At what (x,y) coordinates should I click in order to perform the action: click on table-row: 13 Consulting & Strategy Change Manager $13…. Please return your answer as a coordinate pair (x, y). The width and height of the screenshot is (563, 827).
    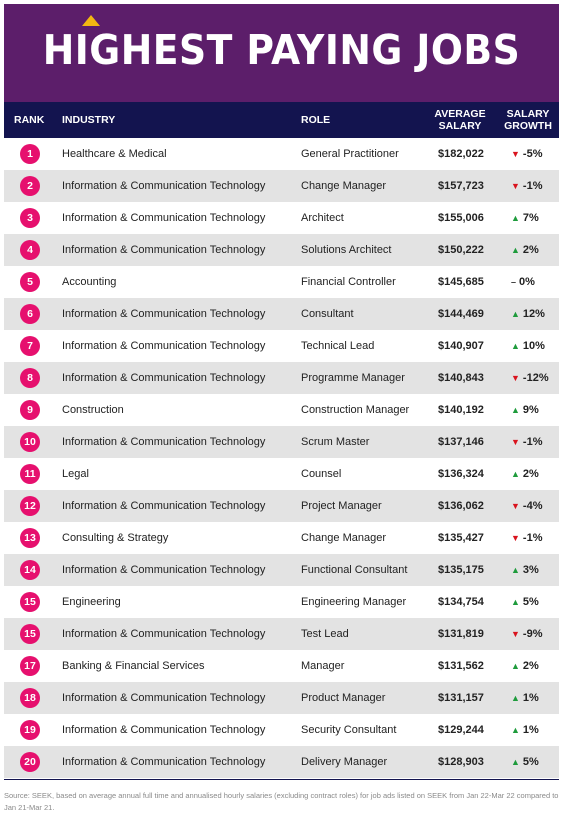
    Looking at the image, I should click on (281, 538).